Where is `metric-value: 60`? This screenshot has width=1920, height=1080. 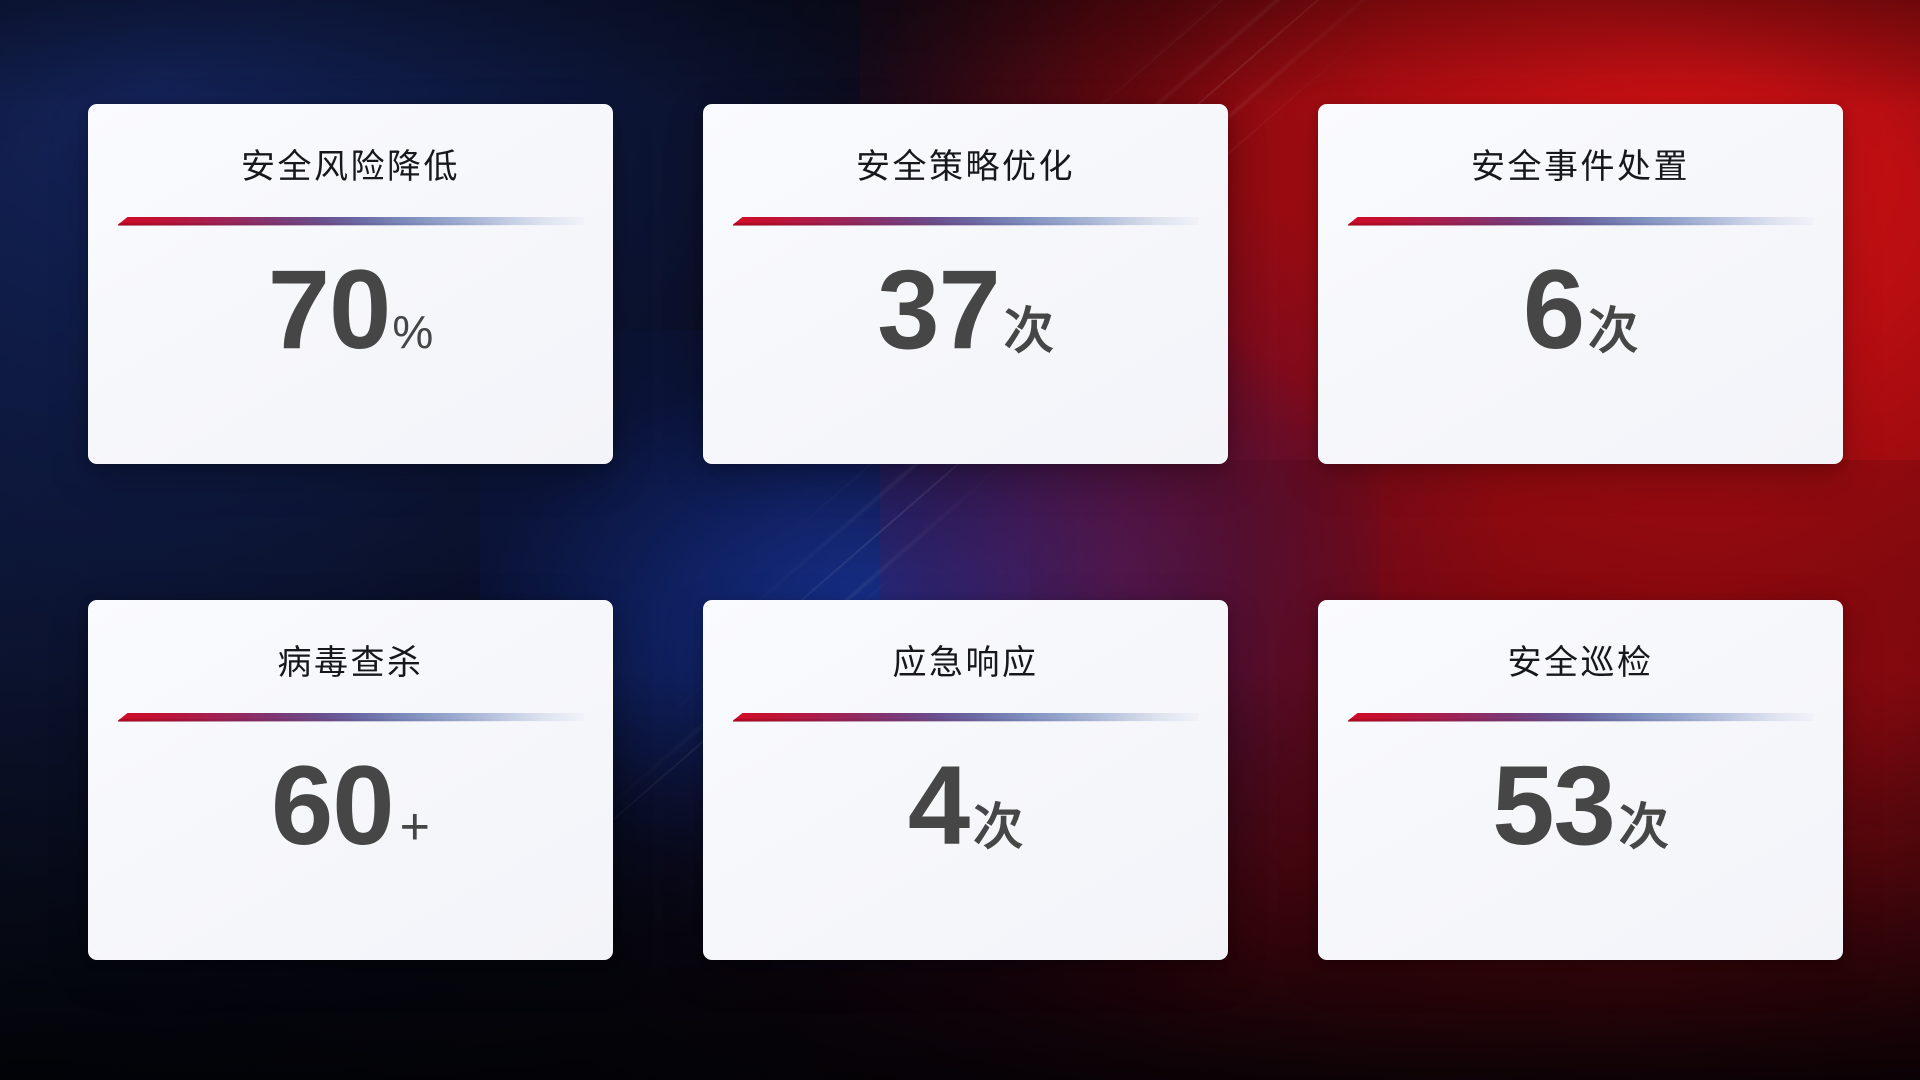 metric-value: 60 is located at coordinates (333, 805).